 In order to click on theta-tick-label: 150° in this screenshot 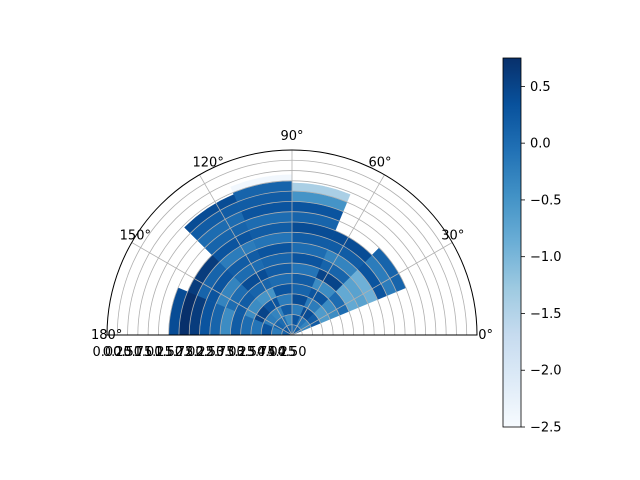, I will do `click(135, 236)`.